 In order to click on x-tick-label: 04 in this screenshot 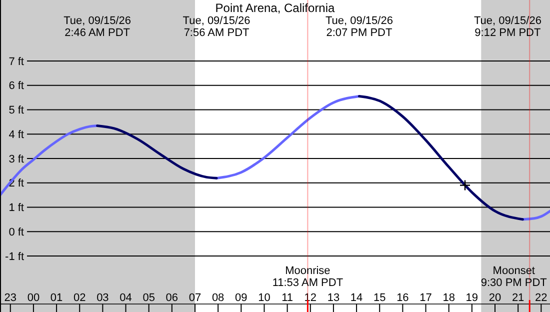, I will do `click(126, 298)`.